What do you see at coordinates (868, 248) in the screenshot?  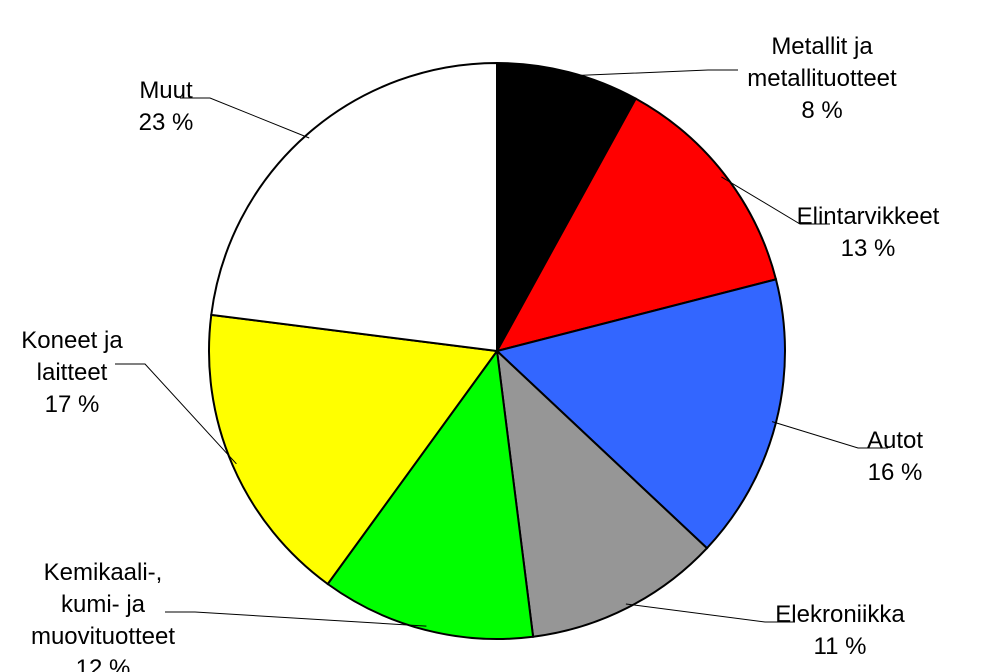 I see `slice-value-label: 13 %` at bounding box center [868, 248].